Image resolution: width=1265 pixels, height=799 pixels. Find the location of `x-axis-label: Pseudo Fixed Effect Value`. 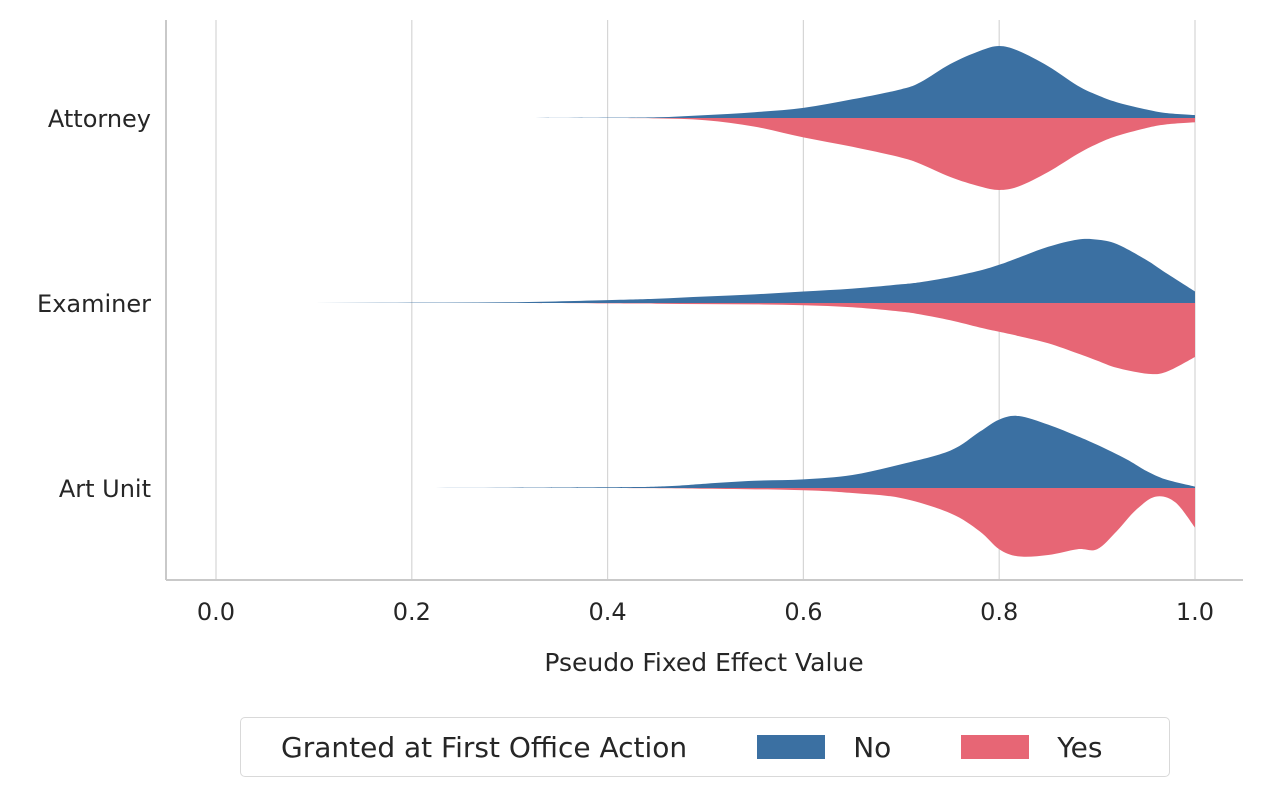

x-axis-label: Pseudo Fixed Effect Value is located at coordinates (703, 662).